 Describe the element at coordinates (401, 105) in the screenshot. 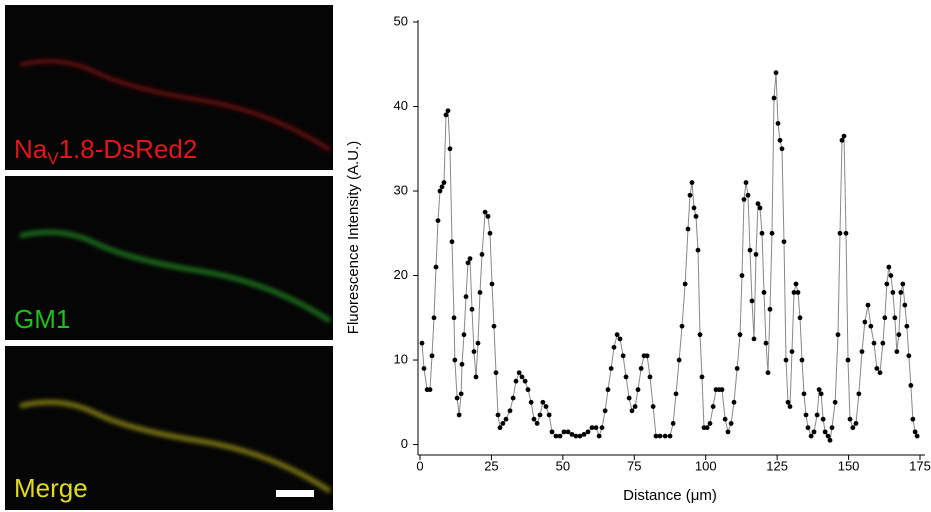

I see `y-tick-label: 40` at that location.